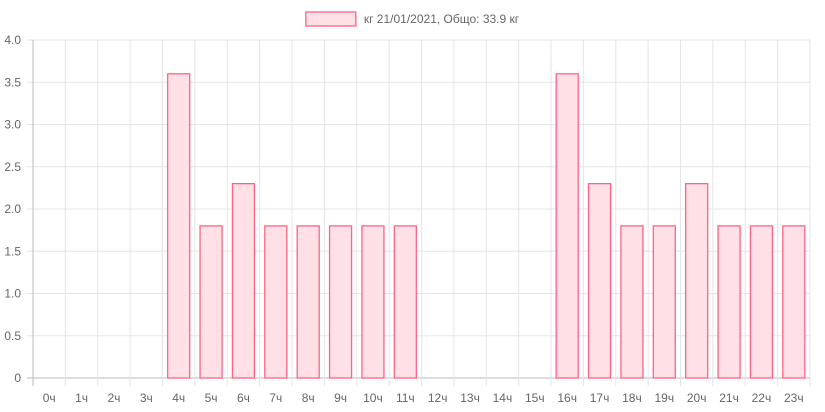 This screenshot has width=825, height=412. Describe the element at coordinates (632, 398) in the screenshot. I see `x-tick-label: 18ч` at that location.